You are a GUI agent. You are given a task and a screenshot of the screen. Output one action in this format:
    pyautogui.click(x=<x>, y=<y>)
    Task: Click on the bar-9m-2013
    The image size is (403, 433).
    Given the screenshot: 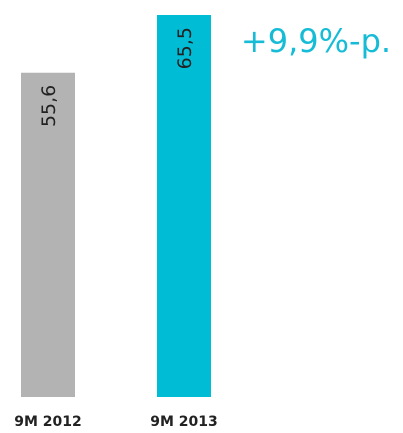 What is the action you would take?
    pyautogui.click(x=184, y=206)
    